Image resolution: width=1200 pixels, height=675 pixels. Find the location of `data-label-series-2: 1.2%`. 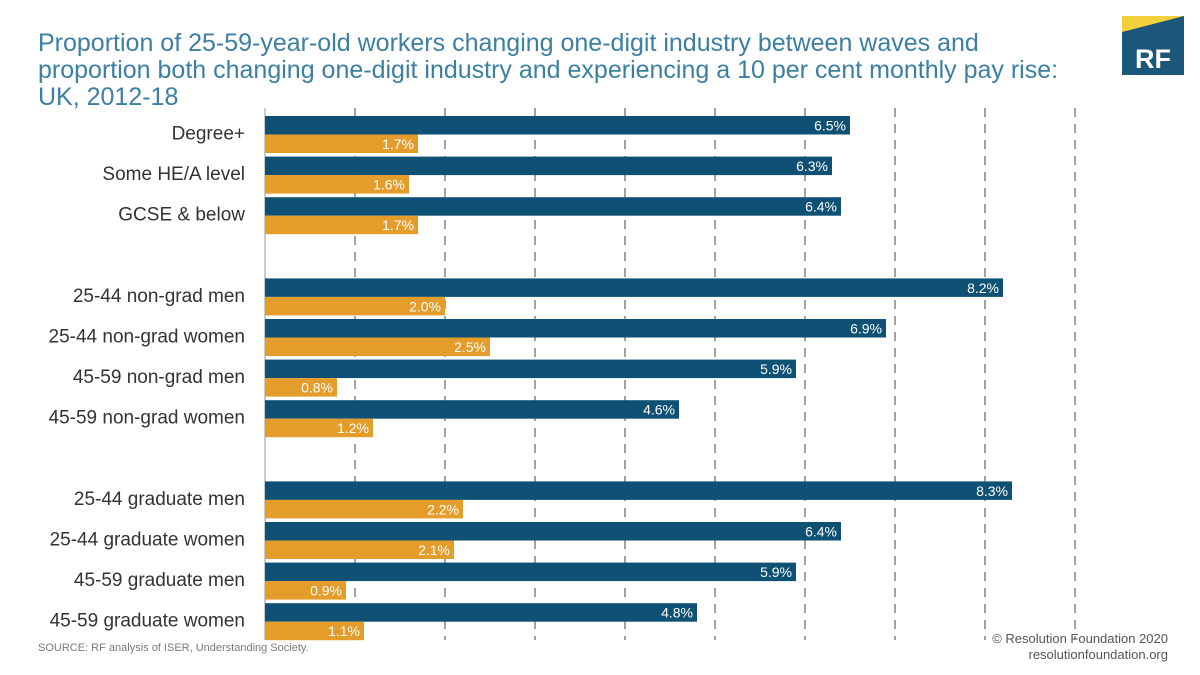

data-label-series-2: 1.2% is located at coordinates (353, 428).